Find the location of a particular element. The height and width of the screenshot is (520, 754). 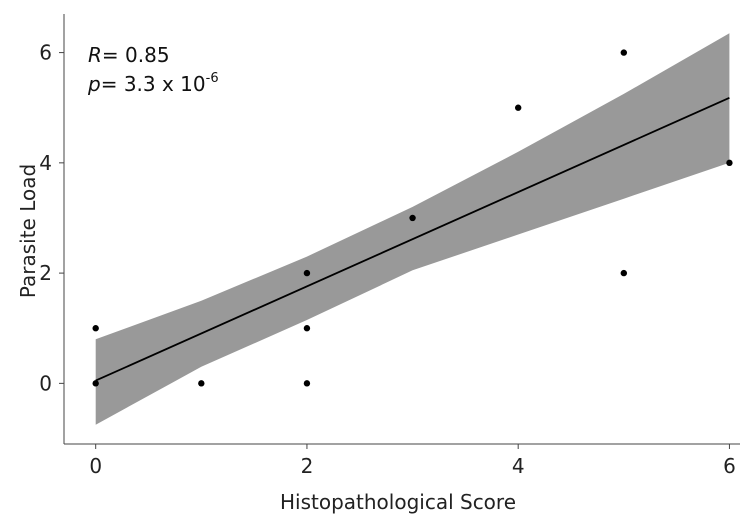

y-tick-label: 6 is located at coordinates (45, 53).